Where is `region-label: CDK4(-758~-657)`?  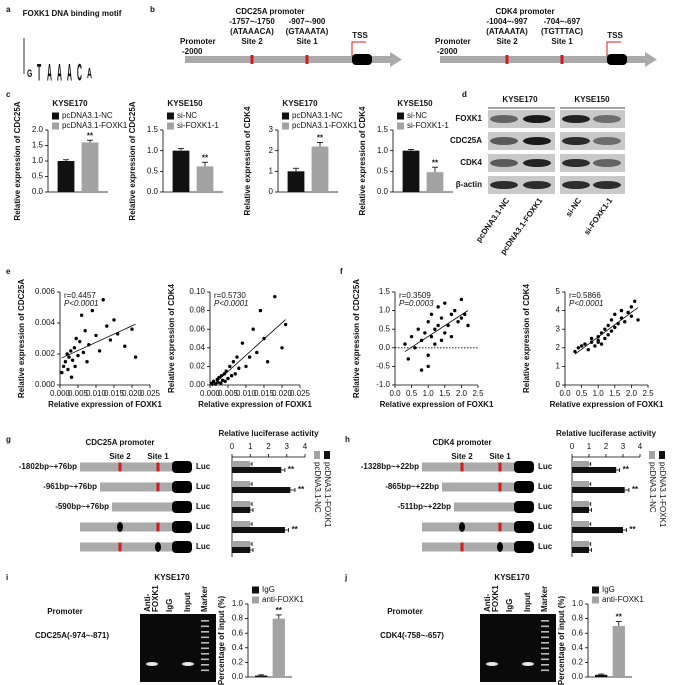
region-label: CDK4(-758~-657) is located at coordinates (412, 635).